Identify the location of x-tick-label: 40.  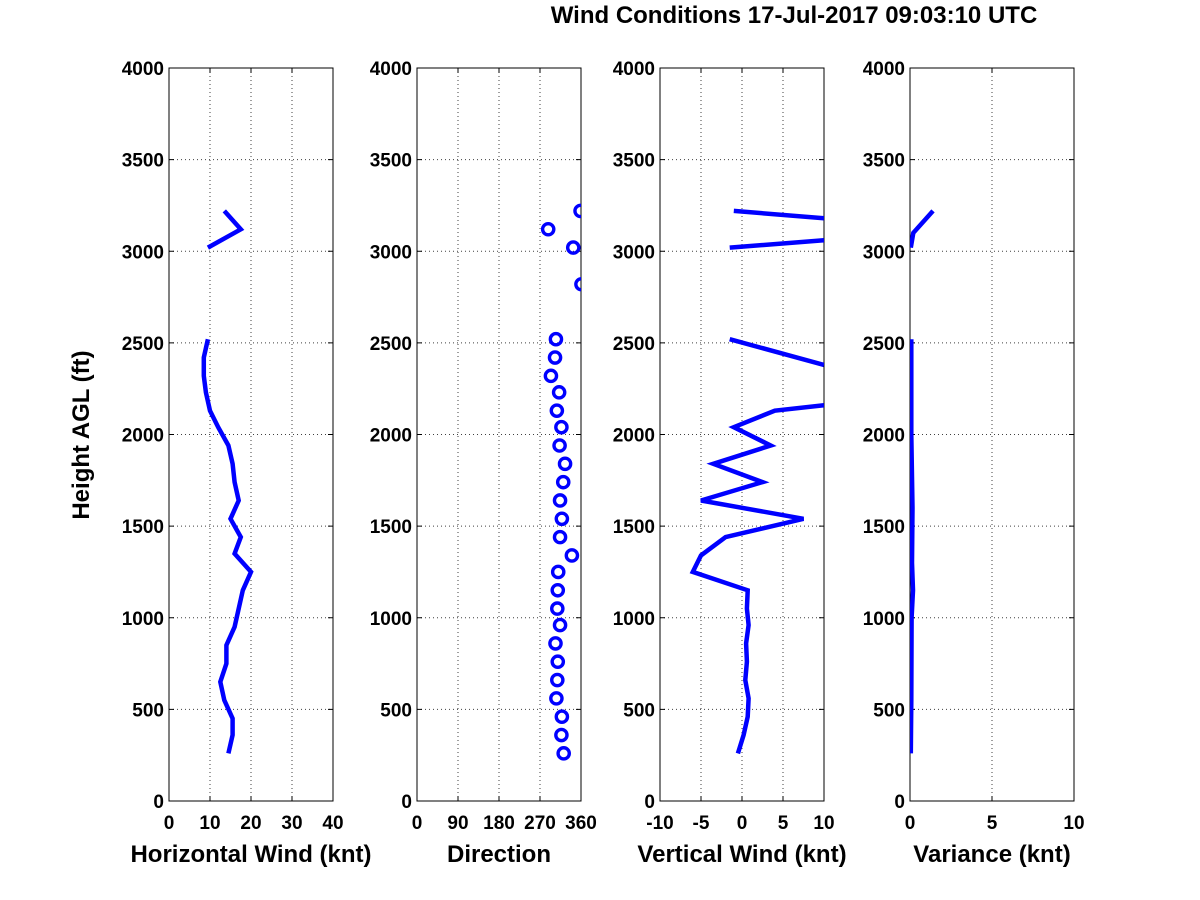
(332, 823).